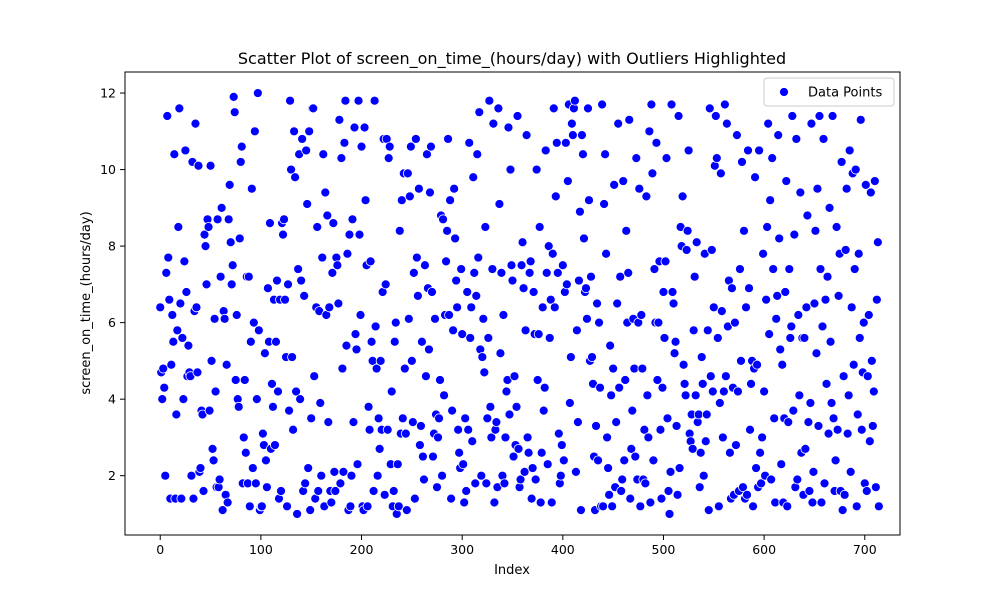 Image resolution: width=1000 pixels, height=600 pixels. What do you see at coordinates (112, 322) in the screenshot?
I see `y-tick-label: 6` at bounding box center [112, 322].